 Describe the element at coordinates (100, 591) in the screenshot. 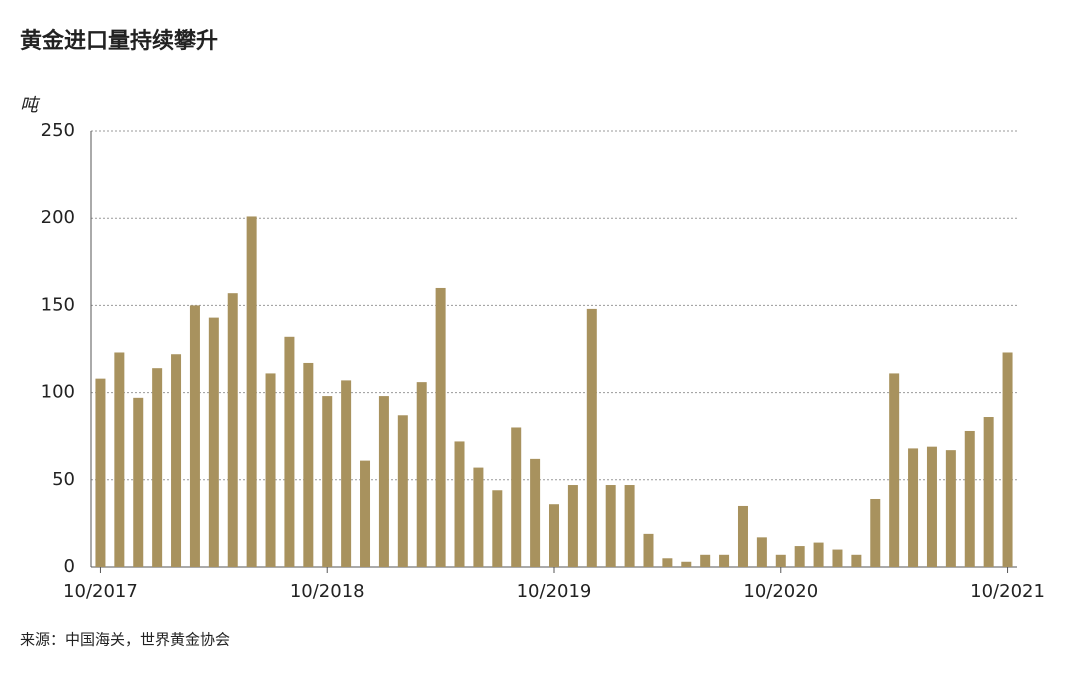

I see `x-tick-label: 10/2017` at that location.